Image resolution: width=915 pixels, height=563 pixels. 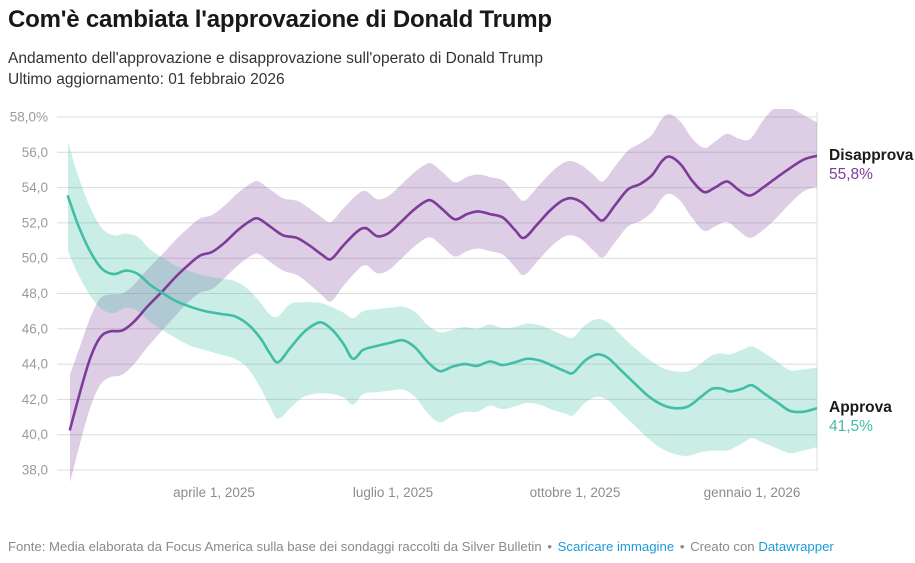 I want to click on x-tick-label: ottobre 1, 2025, so click(x=575, y=492).